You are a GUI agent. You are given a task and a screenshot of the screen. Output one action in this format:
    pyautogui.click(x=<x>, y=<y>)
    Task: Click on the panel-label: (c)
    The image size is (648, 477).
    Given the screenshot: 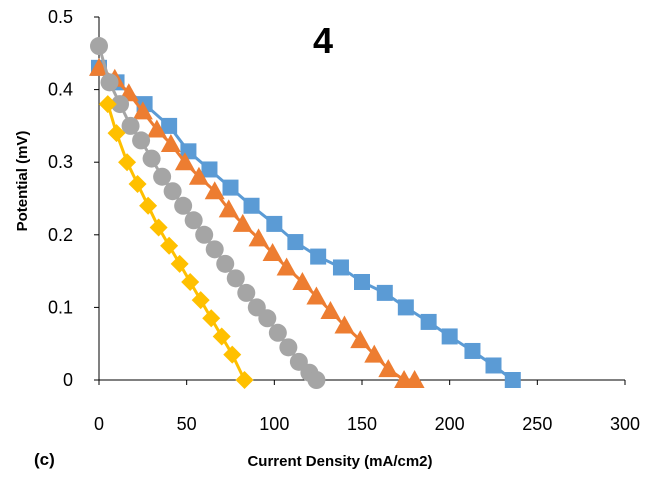 What is the action you would take?
    pyautogui.click(x=44, y=459)
    